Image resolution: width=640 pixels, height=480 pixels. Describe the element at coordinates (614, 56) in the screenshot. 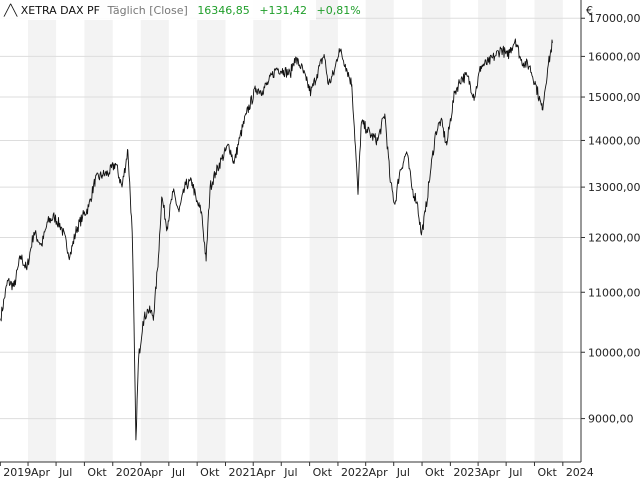

I see `y-tick-label: 16000,00` at that location.